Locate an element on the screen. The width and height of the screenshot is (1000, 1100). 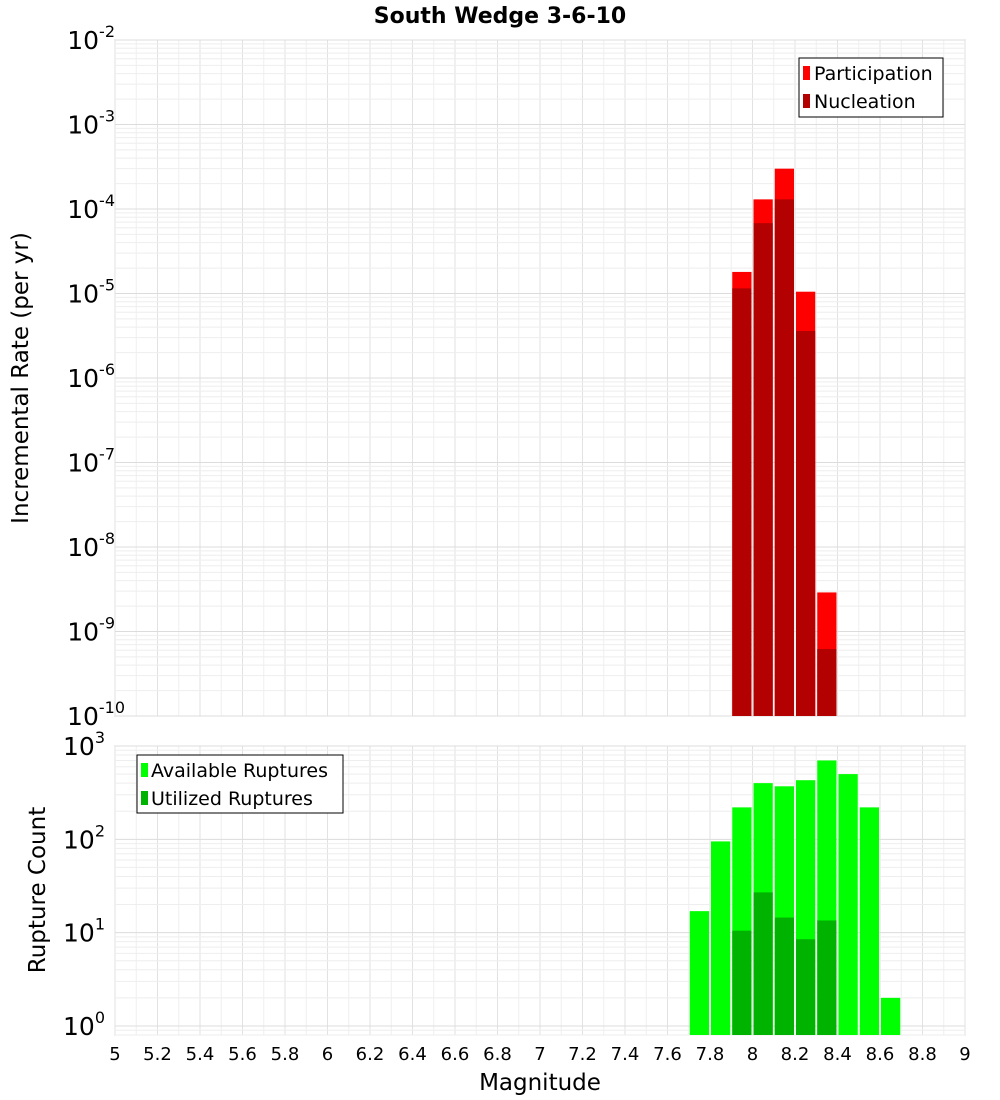
rate-y-tick-exp: -6 is located at coordinates (107, 369).